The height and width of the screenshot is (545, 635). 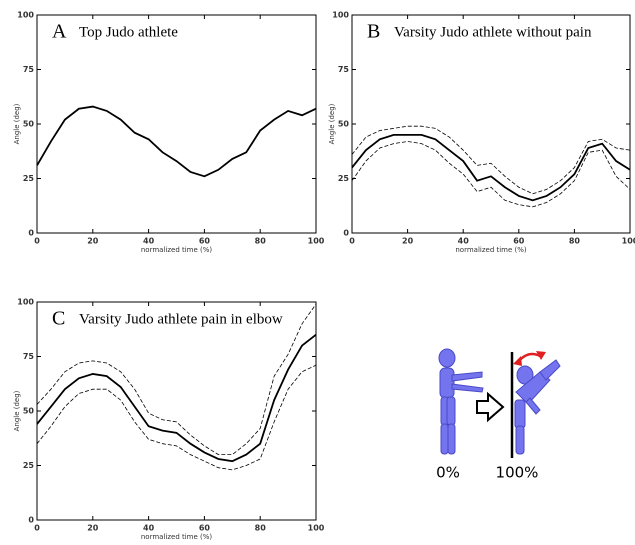 I want to click on panel-title: Varsity Judo athlete without pain, so click(x=493, y=32).